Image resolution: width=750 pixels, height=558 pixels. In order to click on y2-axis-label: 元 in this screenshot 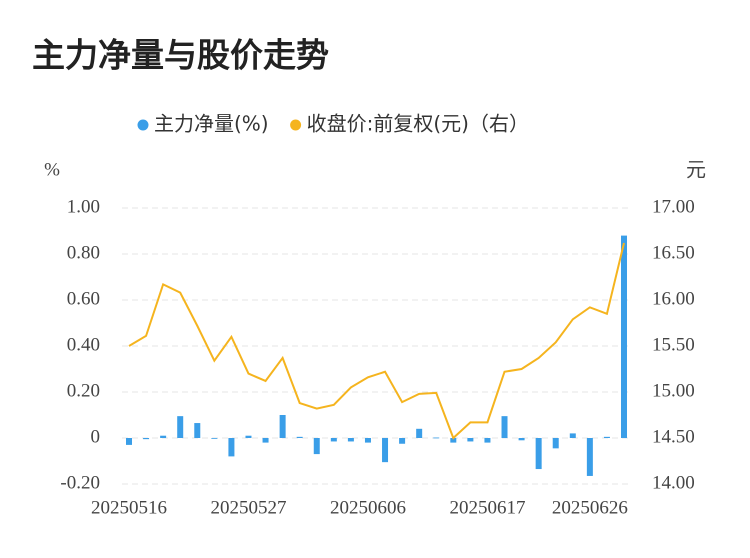, I will do `click(696, 170)`.